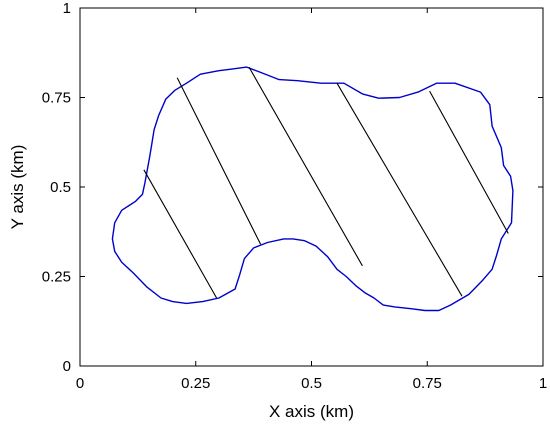 The image size is (550, 430). What do you see at coordinates (427, 383) in the screenshot?
I see `x-tick-label: 0.75` at bounding box center [427, 383].